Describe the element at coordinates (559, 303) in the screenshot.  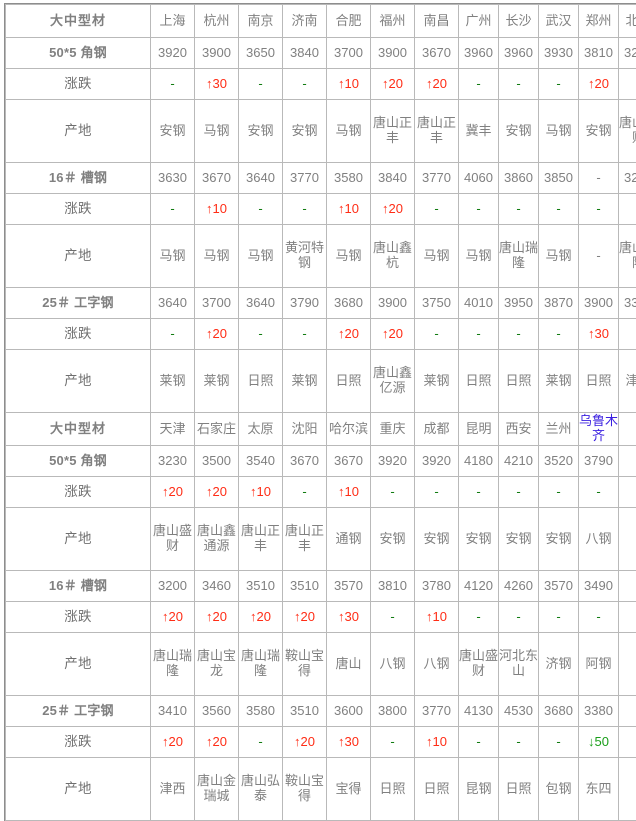
I see `price-cell: 3870` at that location.